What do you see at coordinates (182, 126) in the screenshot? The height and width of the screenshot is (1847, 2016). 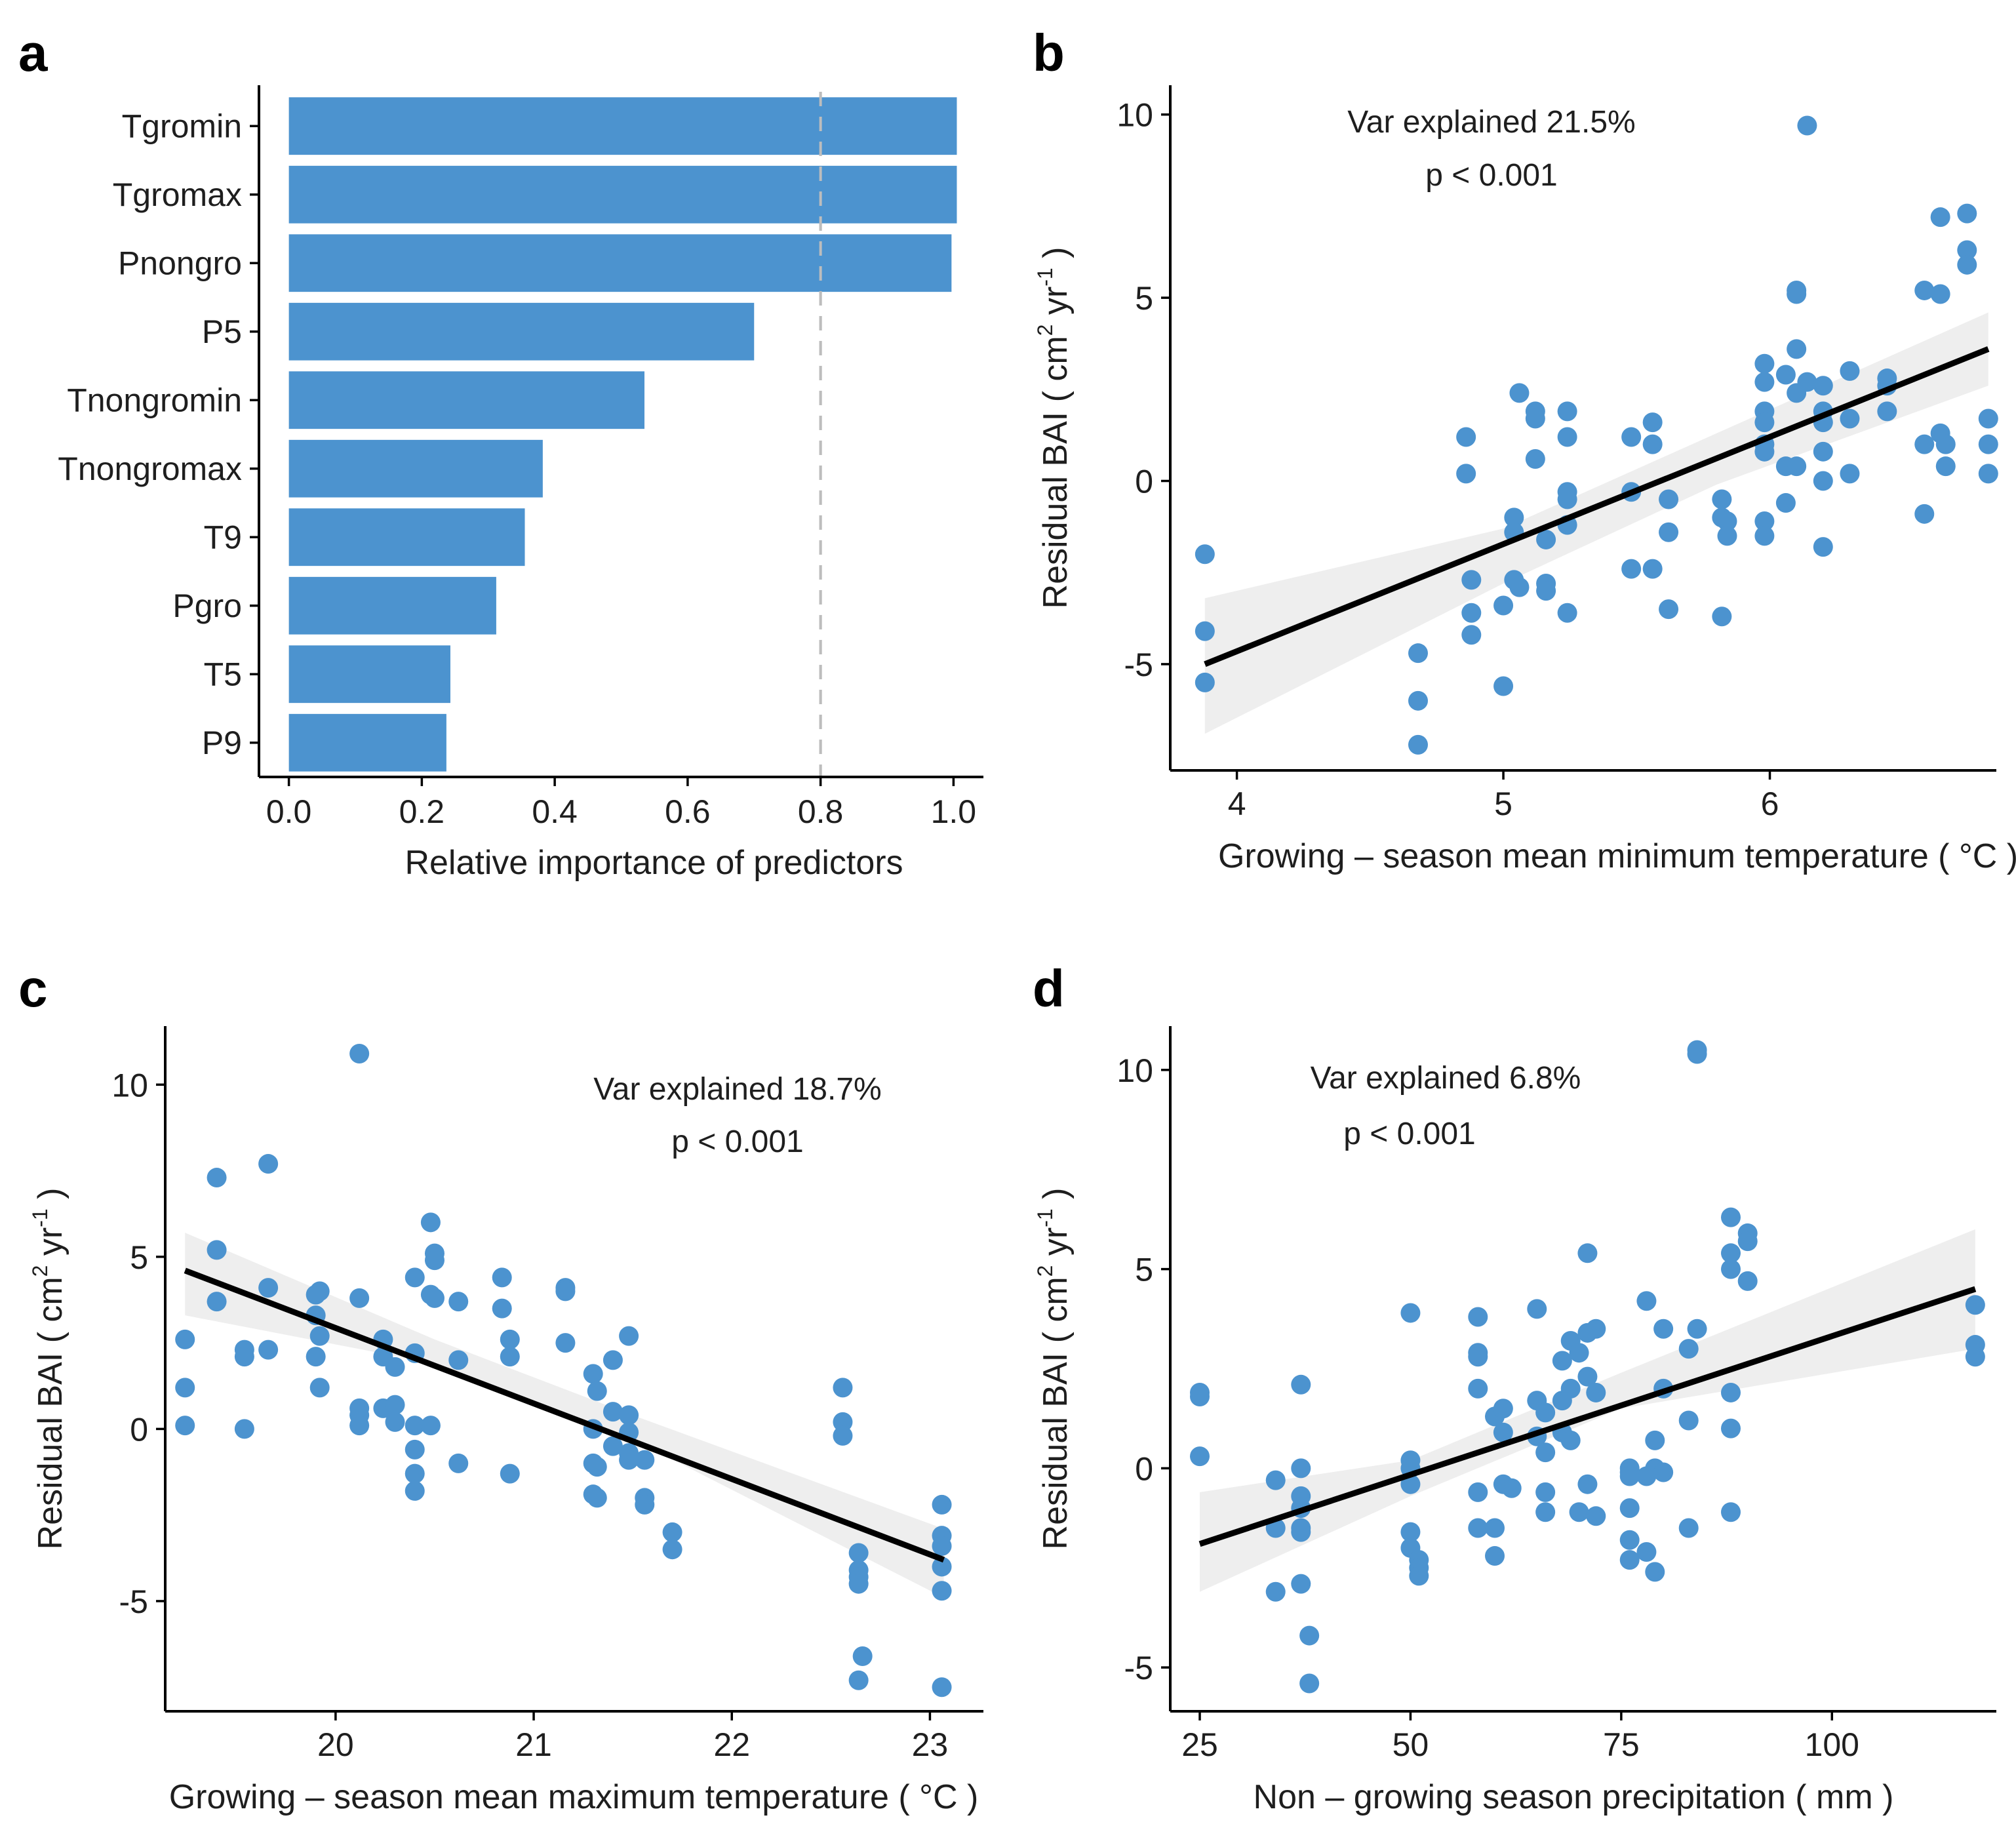 I see `category-label: Tgromin` at bounding box center [182, 126].